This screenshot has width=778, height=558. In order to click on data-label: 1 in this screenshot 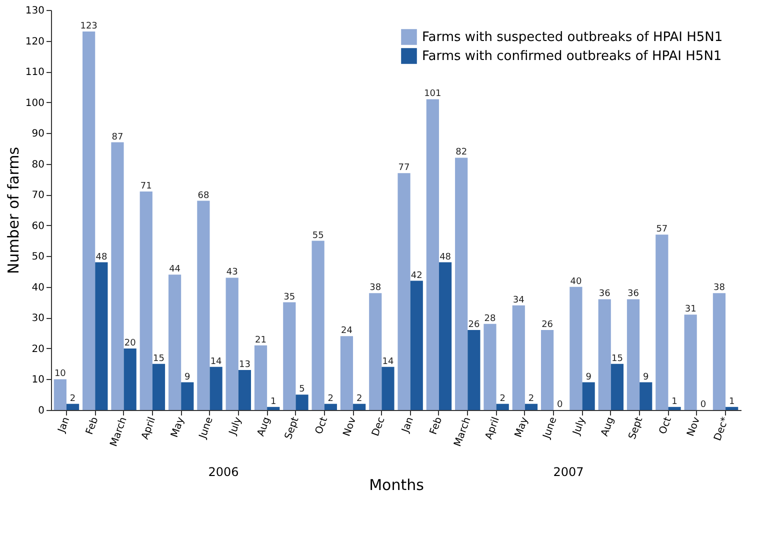, I will do `click(675, 401)`.